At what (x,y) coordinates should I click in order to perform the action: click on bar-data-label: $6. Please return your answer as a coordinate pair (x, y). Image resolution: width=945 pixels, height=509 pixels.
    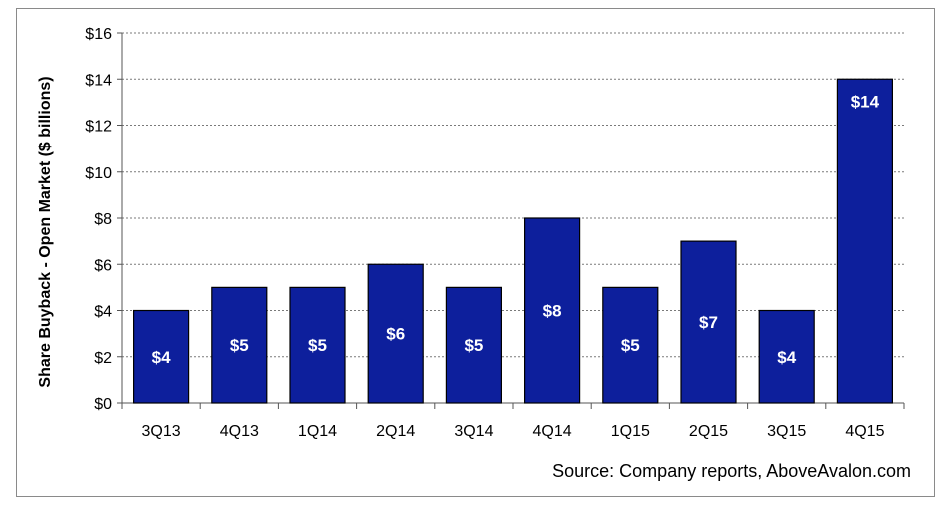
    Looking at the image, I should click on (395, 334).